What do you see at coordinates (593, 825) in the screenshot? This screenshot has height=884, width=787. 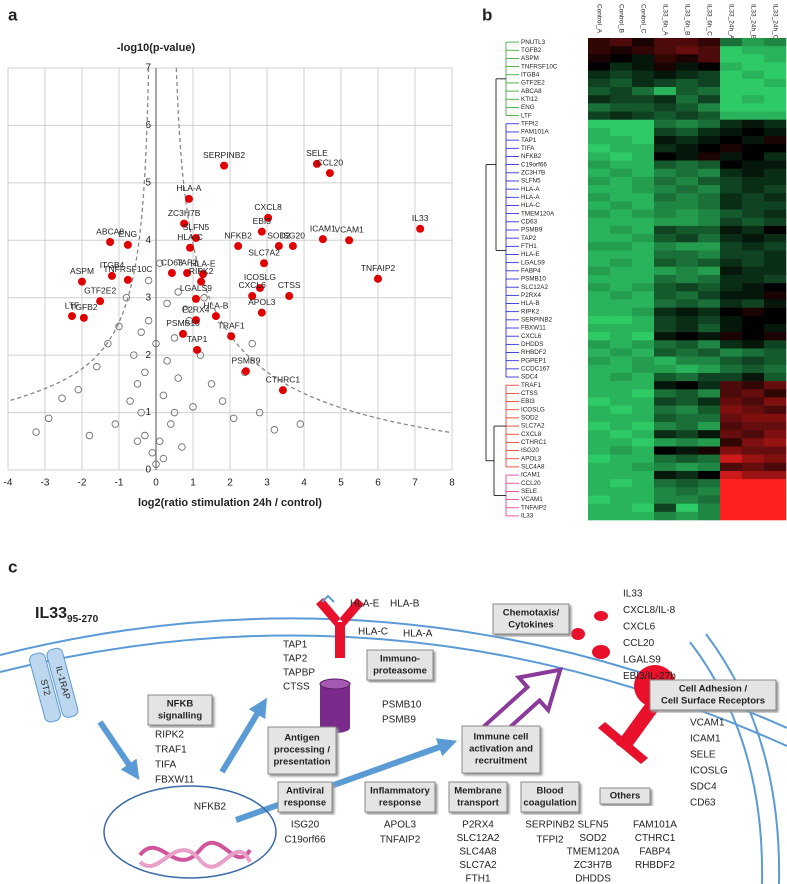 I see `gene-label: SLFN5` at bounding box center [593, 825].